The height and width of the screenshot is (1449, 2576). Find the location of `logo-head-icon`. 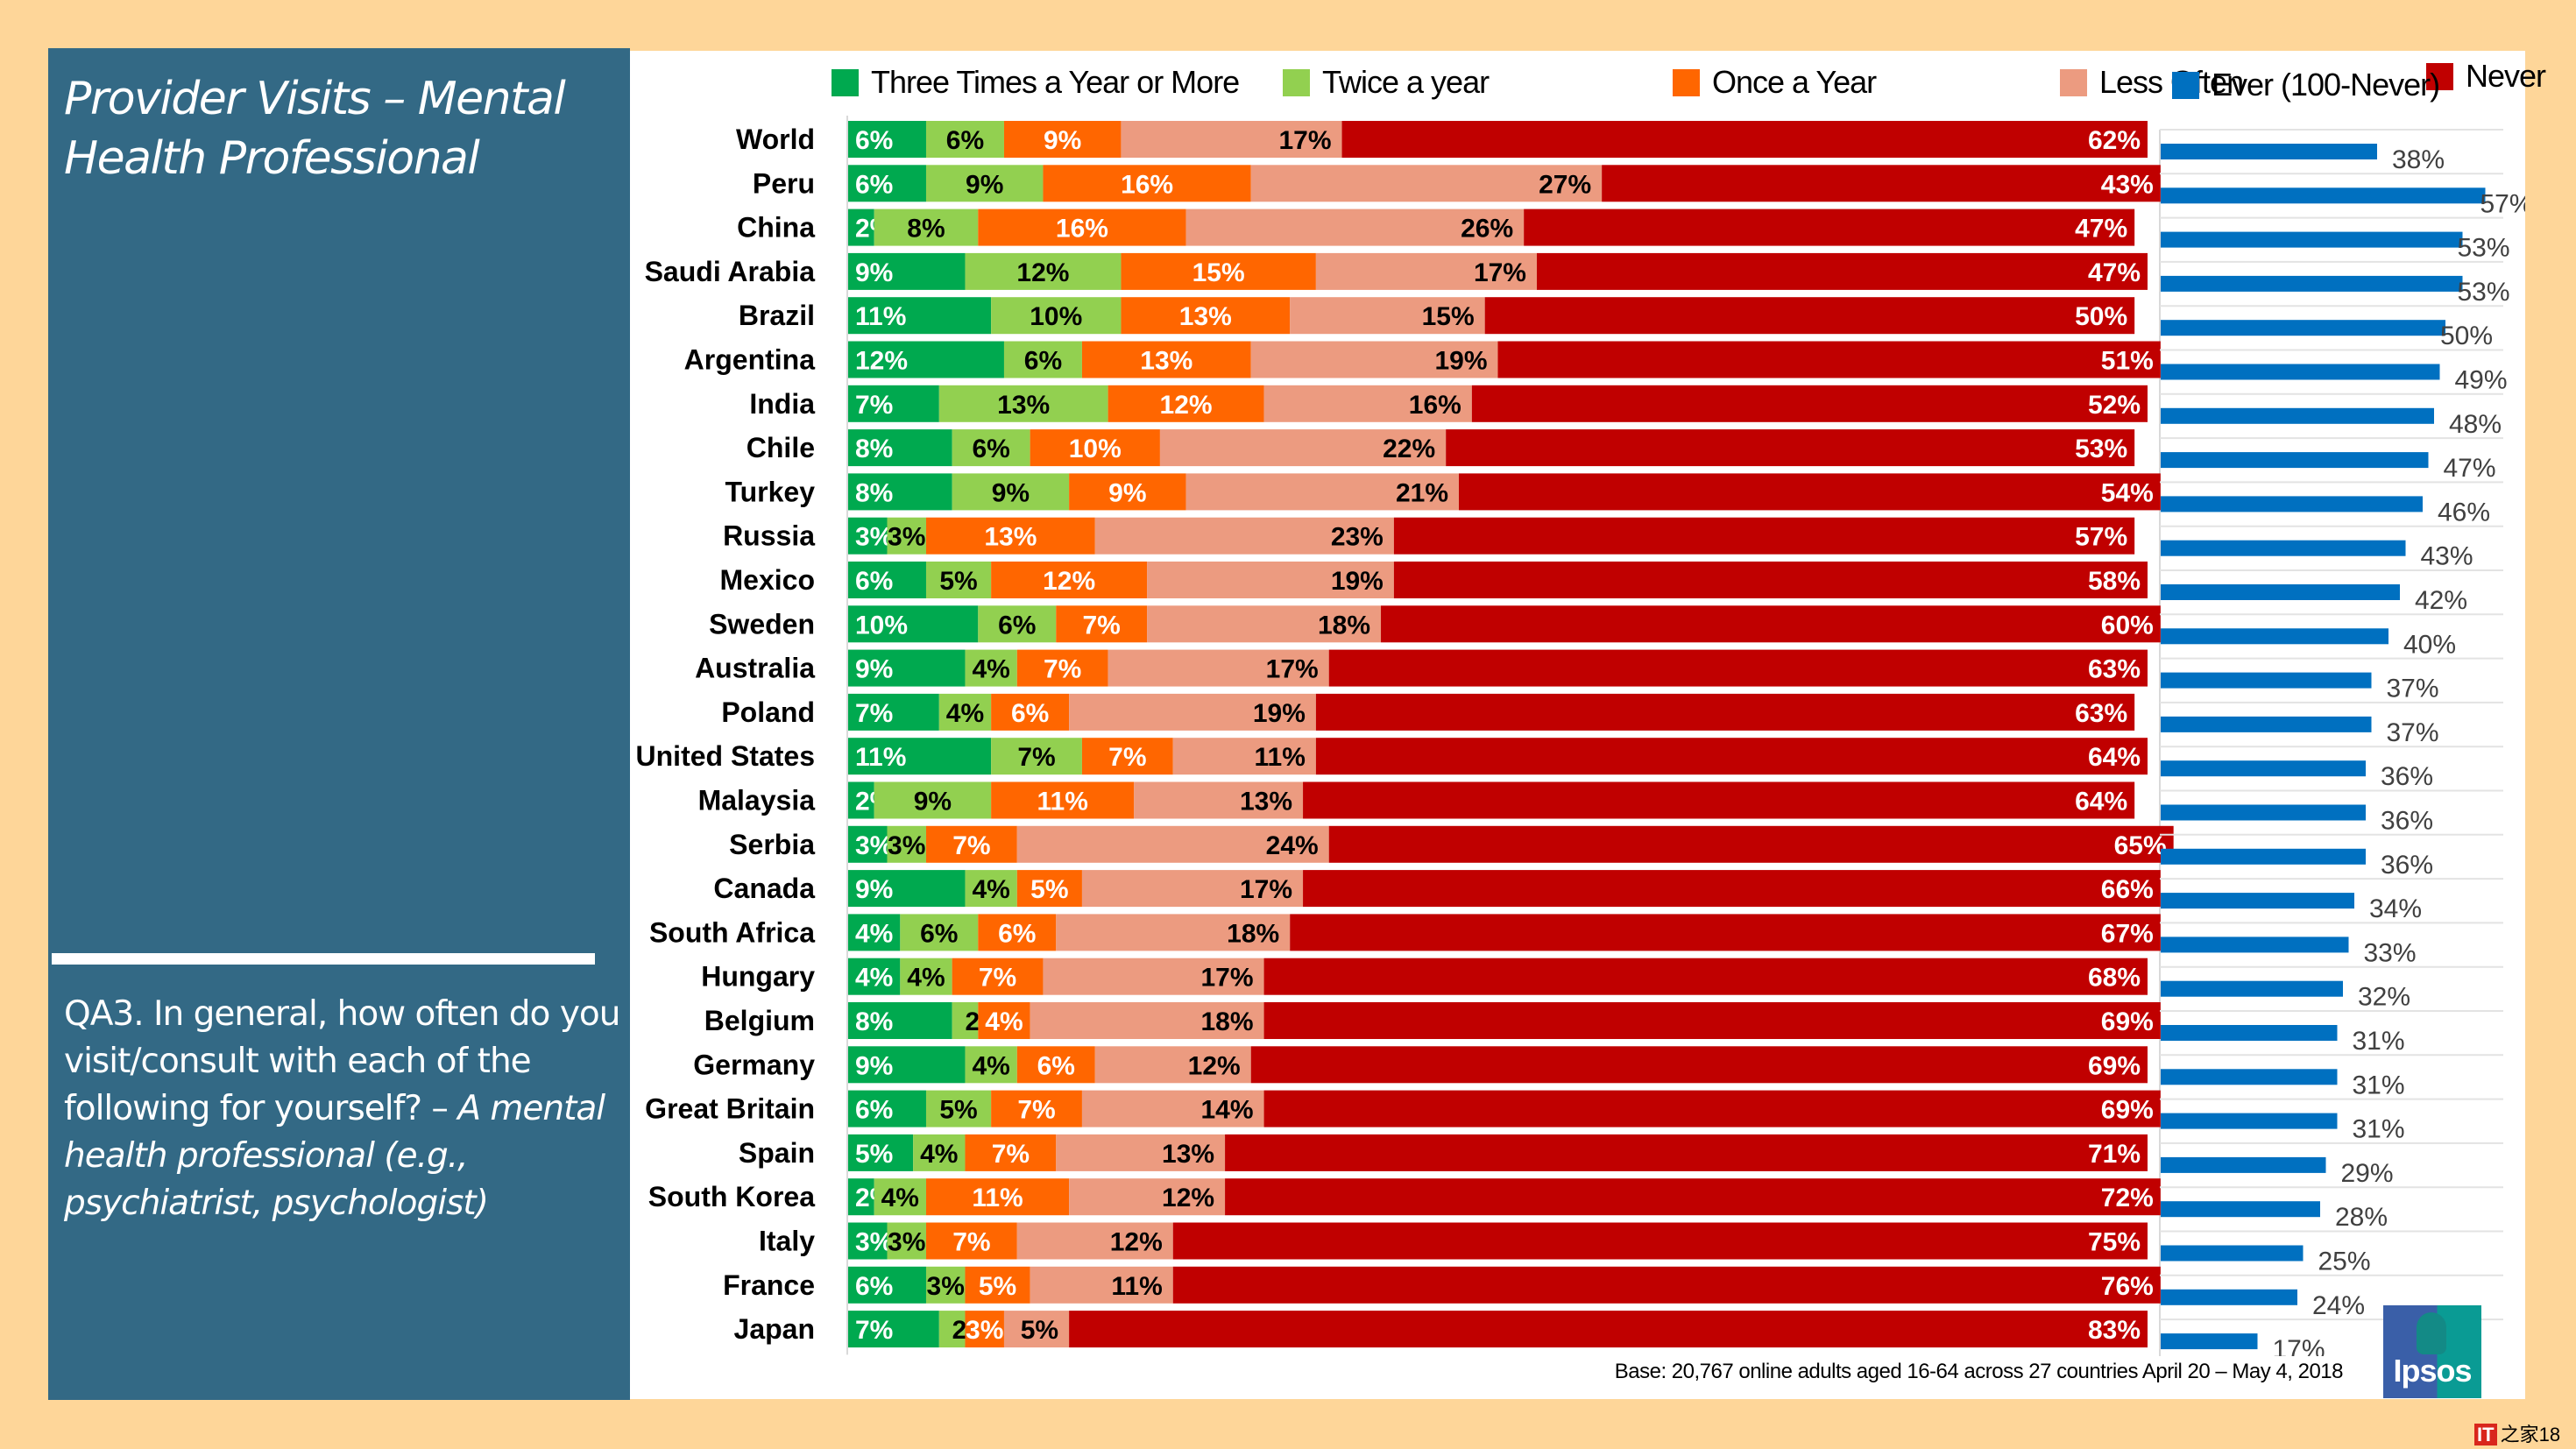

logo-head-icon is located at coordinates (2431, 1333).